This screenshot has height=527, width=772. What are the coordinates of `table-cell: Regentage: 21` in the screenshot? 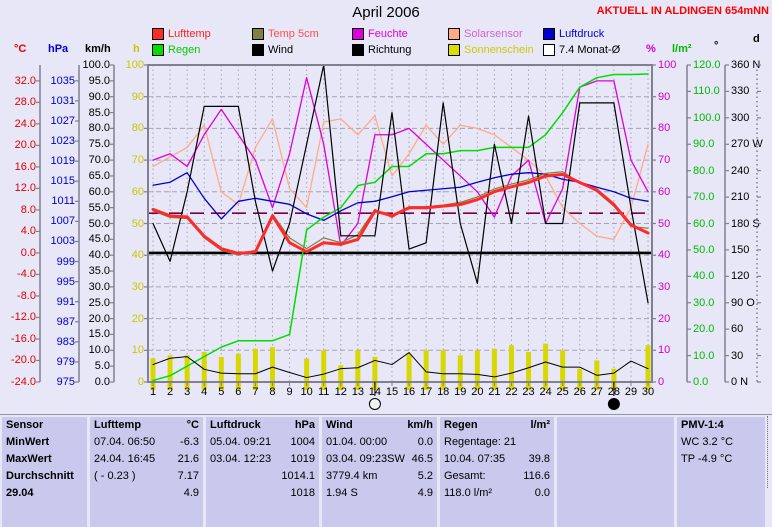 It's located at (497, 442).